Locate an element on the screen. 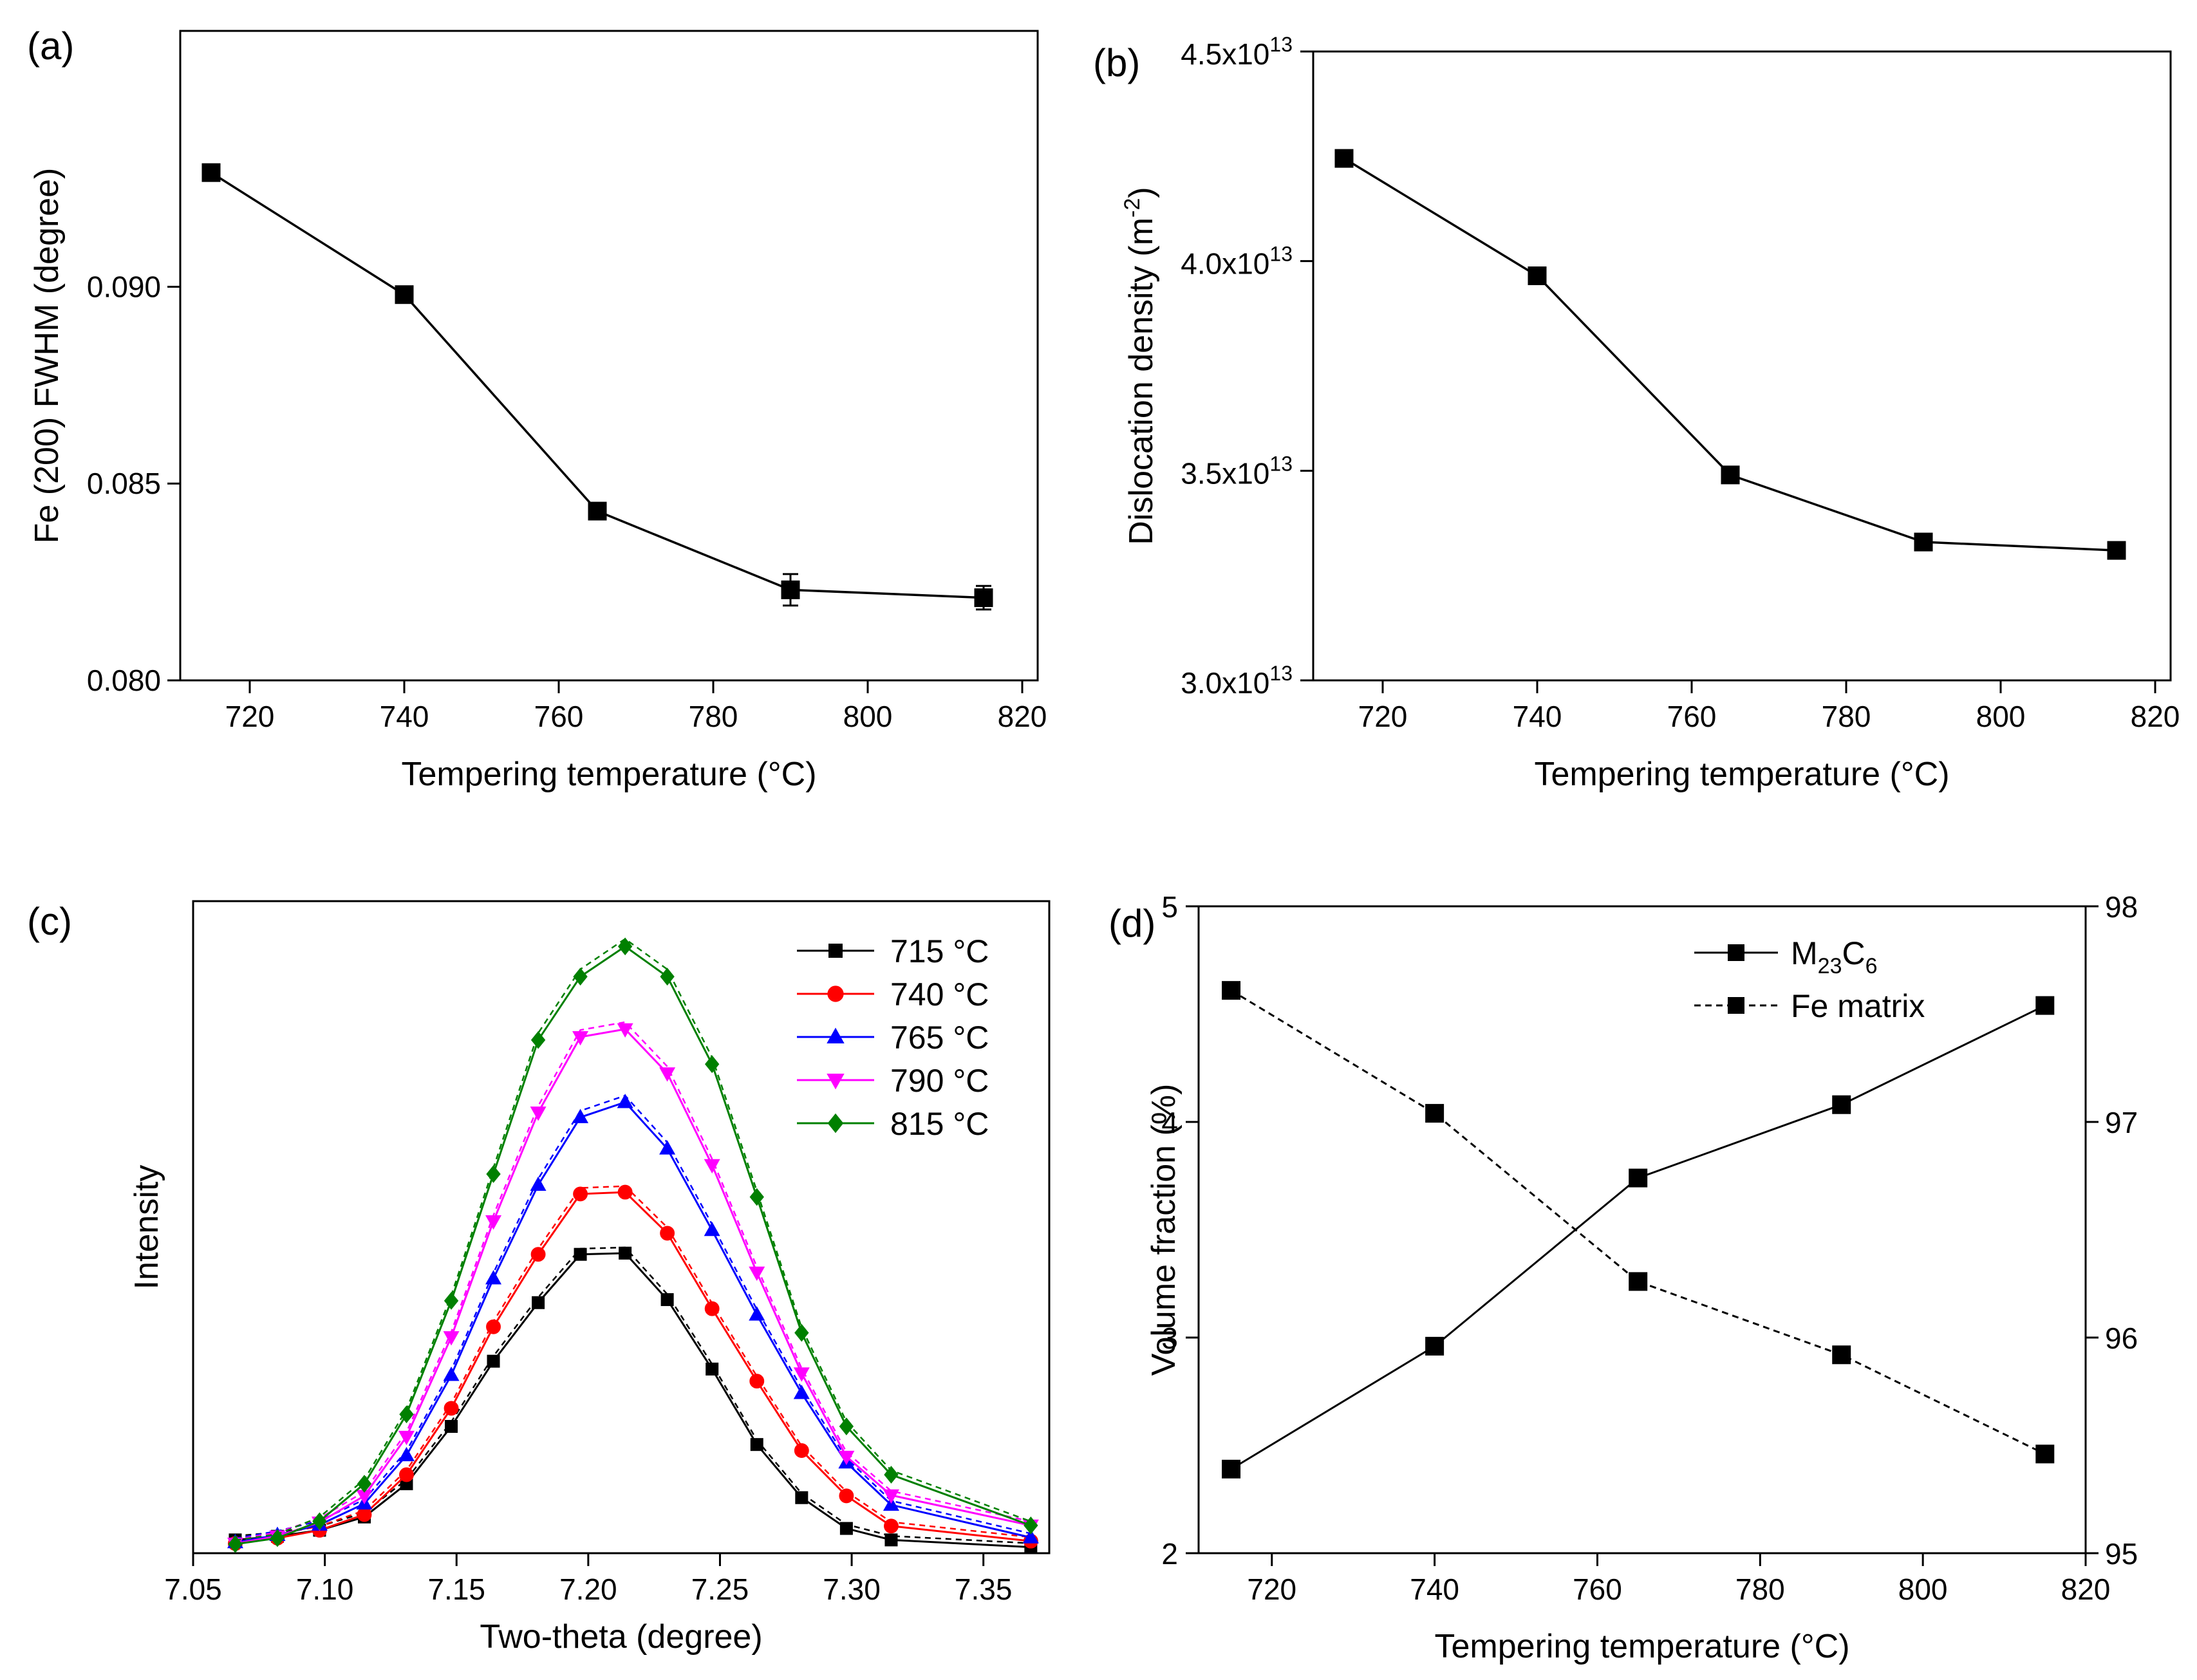 This screenshot has height=1680, width=2197. y-tick-mantissa: 3.0x10 is located at coordinates (1225, 683).